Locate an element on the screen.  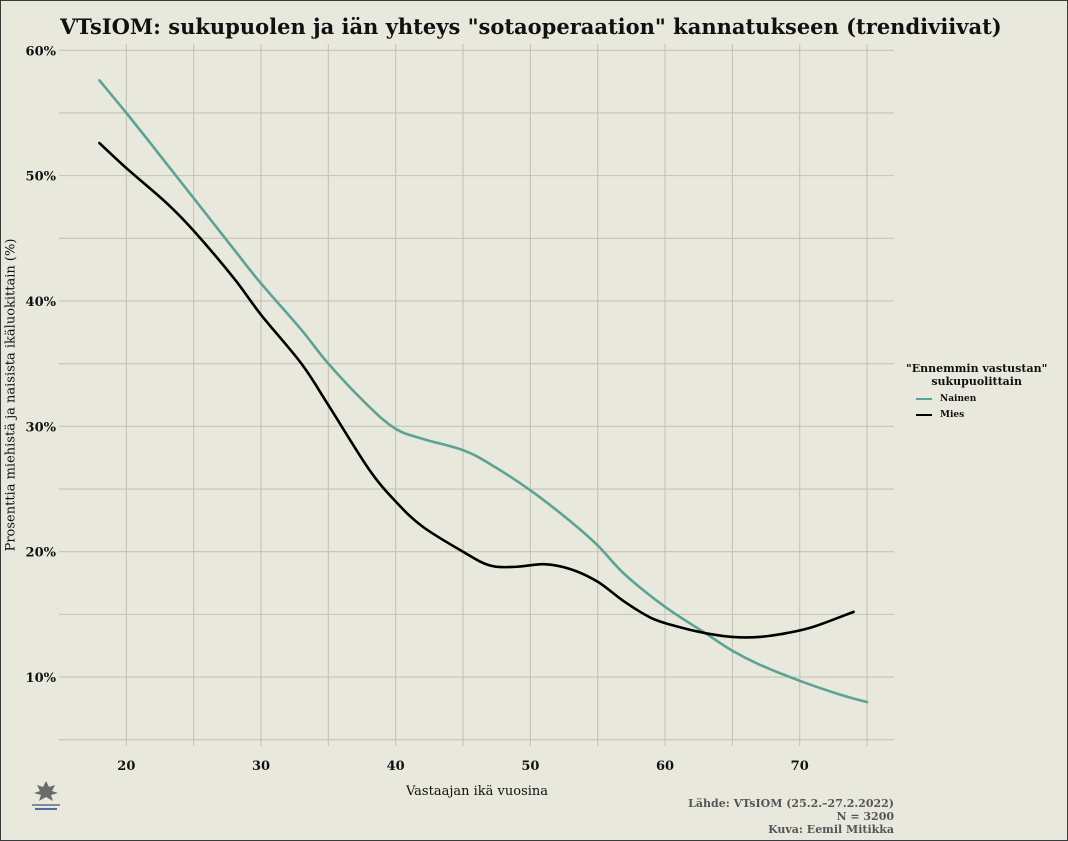
y-tick-label: 10% is located at coordinates (41, 678).